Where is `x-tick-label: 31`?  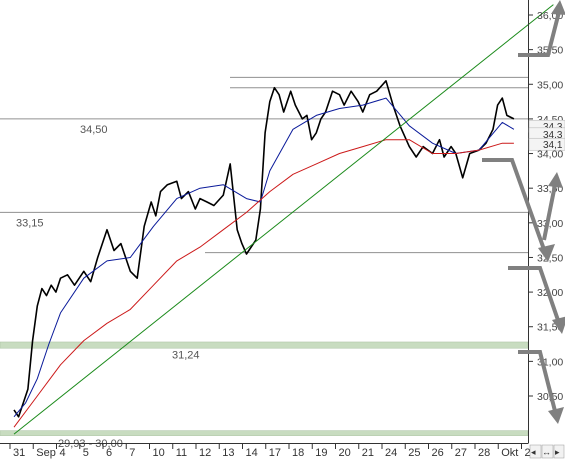
x-tick-label: 31 is located at coordinates (19, 453).